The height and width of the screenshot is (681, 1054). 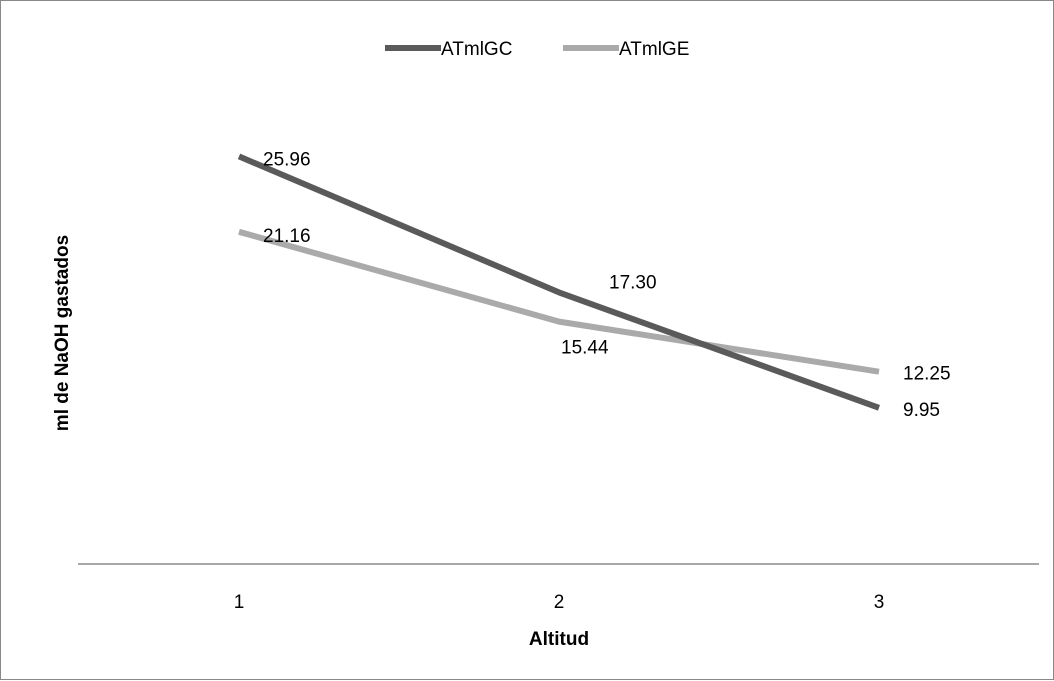 What do you see at coordinates (927, 374) in the screenshot?
I see `data-label: 12.25` at bounding box center [927, 374].